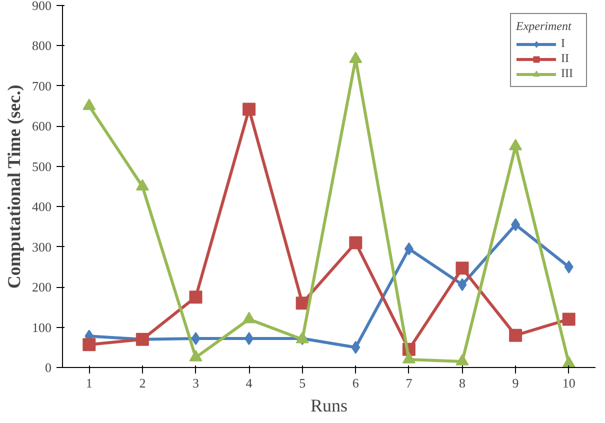 This screenshot has width=605, height=423. Describe the element at coordinates (42, 287) in the screenshot. I see `y-tick-label: 200` at that location.